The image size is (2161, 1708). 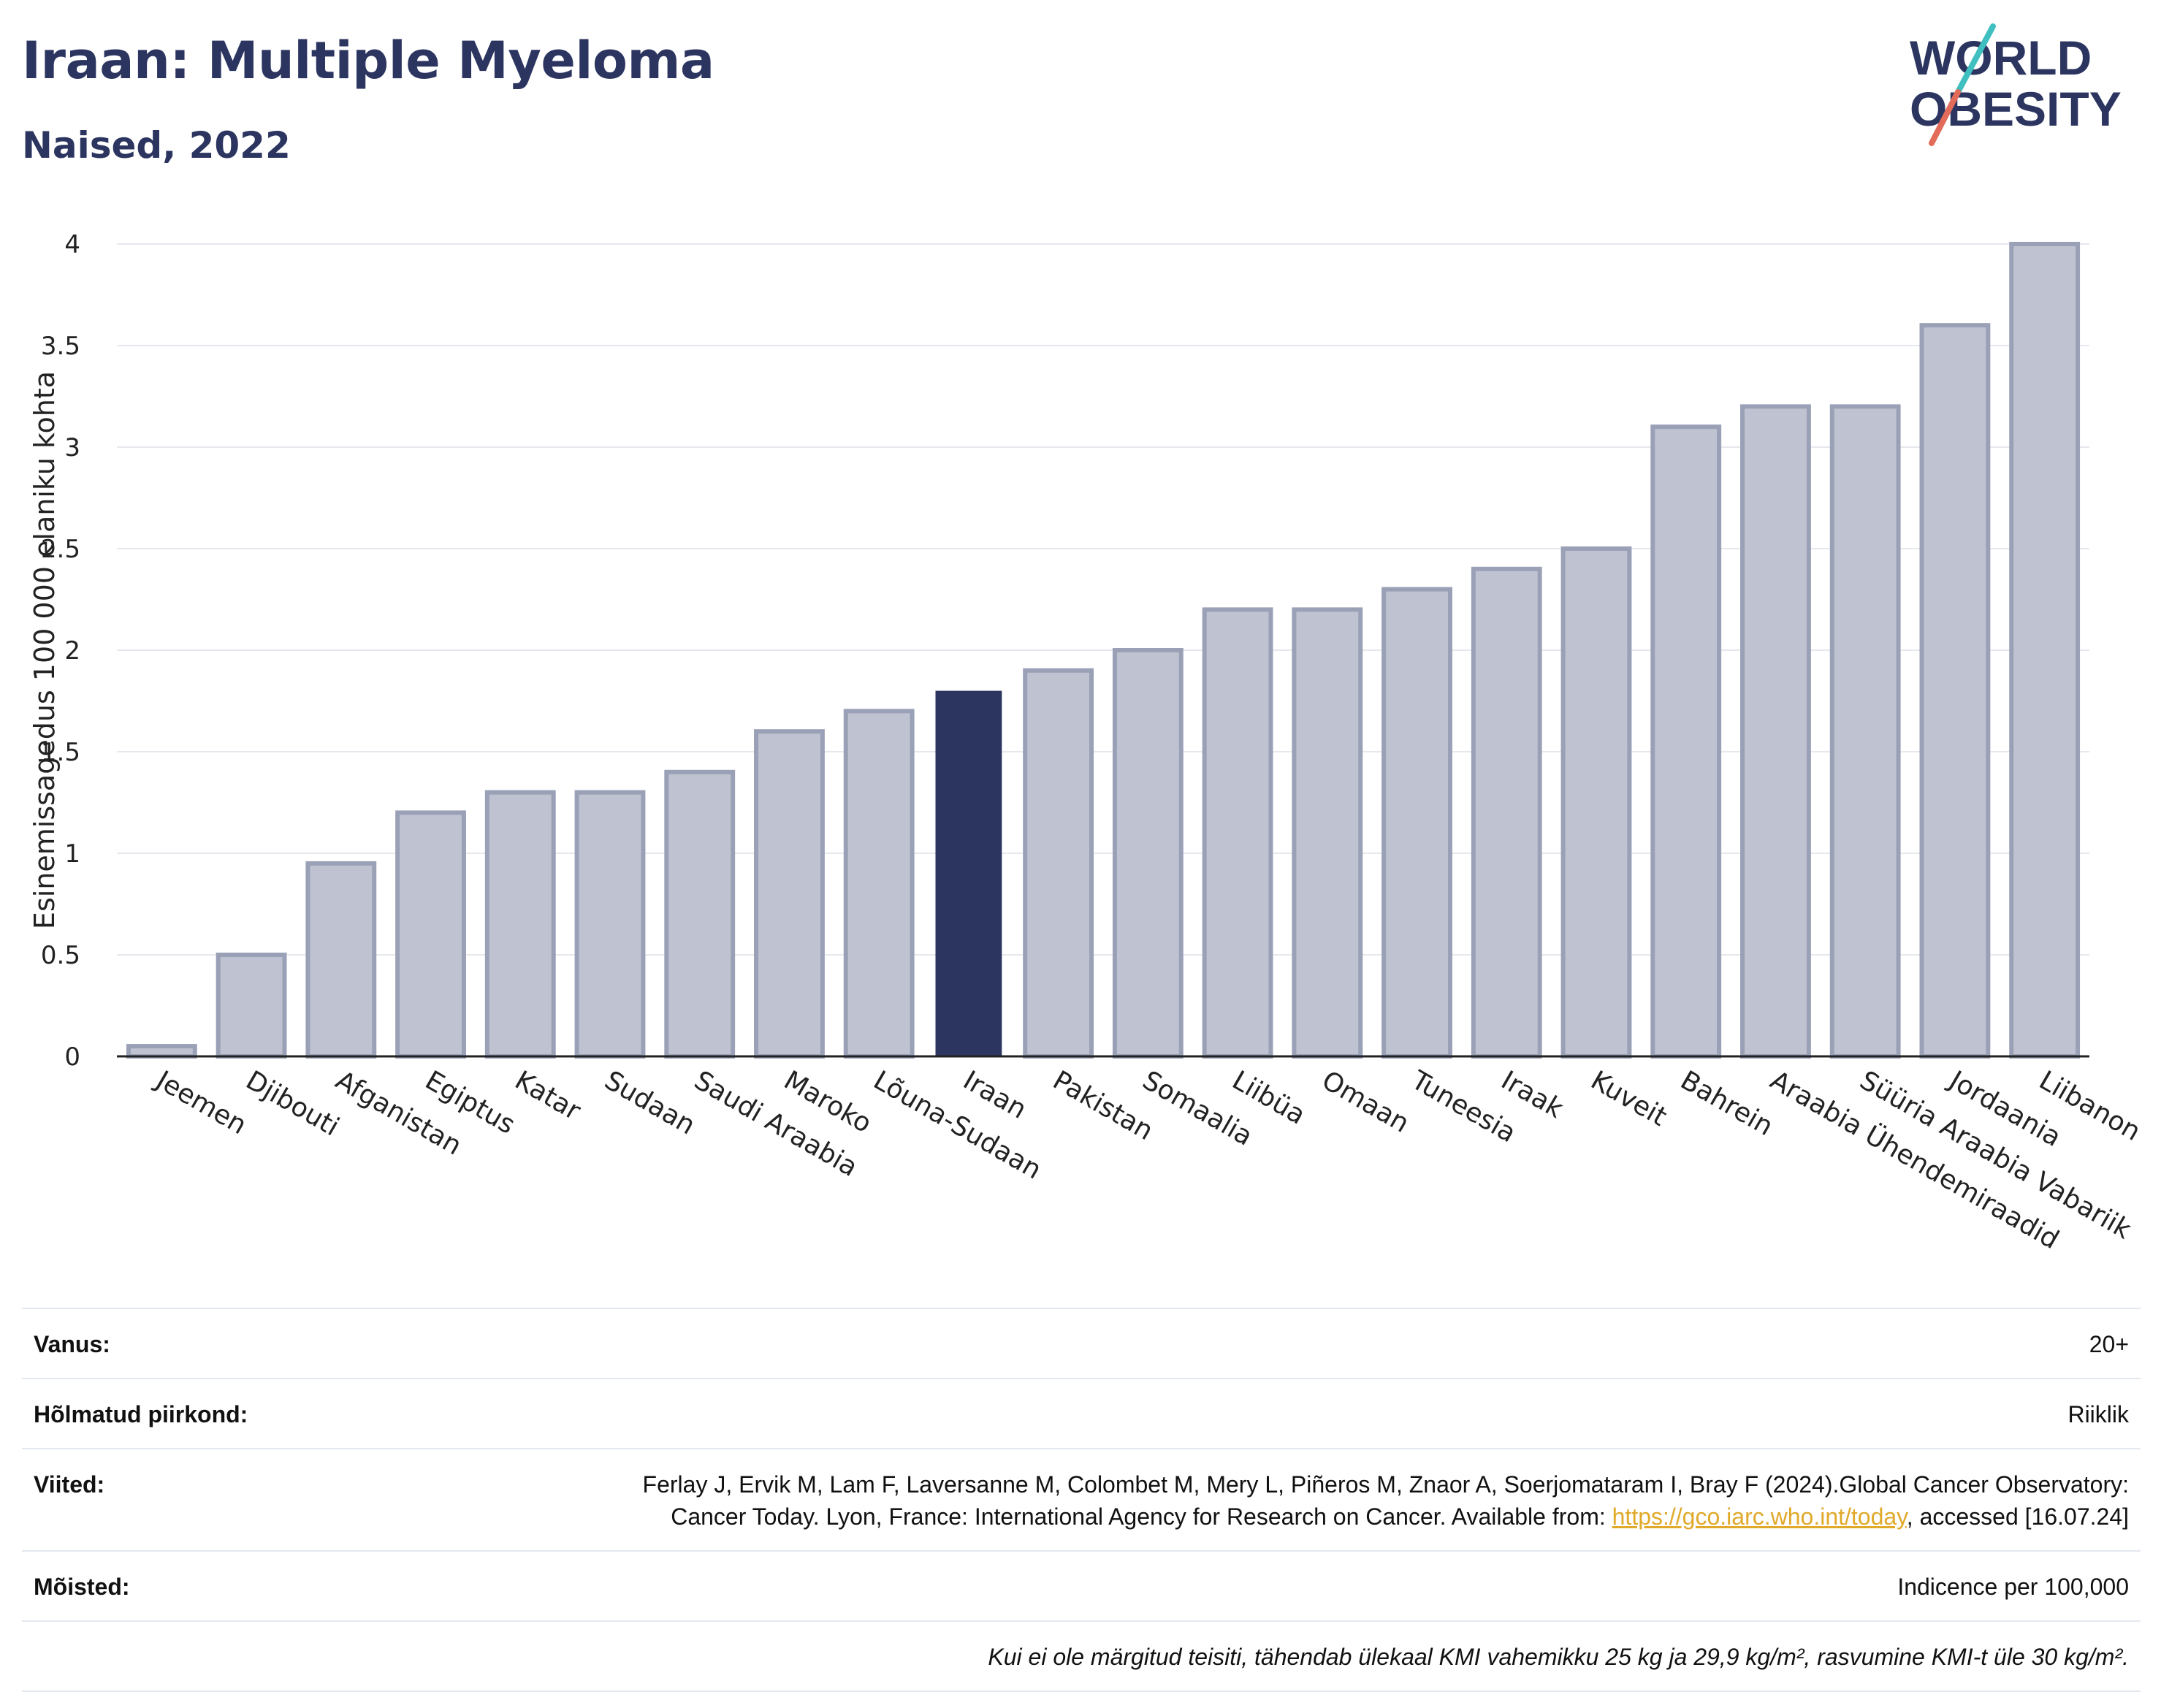 I want to click on y-tick-label: 1.5, so click(x=61, y=752).